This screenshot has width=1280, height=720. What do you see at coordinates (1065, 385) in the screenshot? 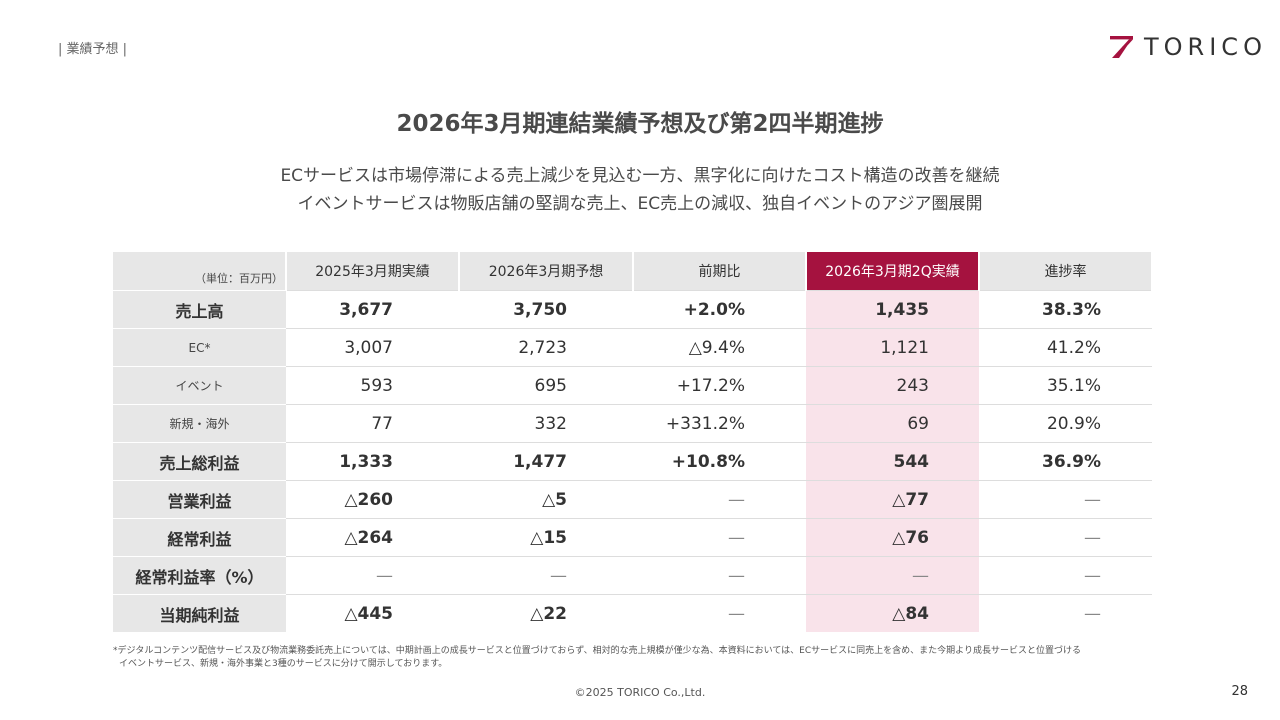
I see `table-cell: 35.1%` at bounding box center [1065, 385].